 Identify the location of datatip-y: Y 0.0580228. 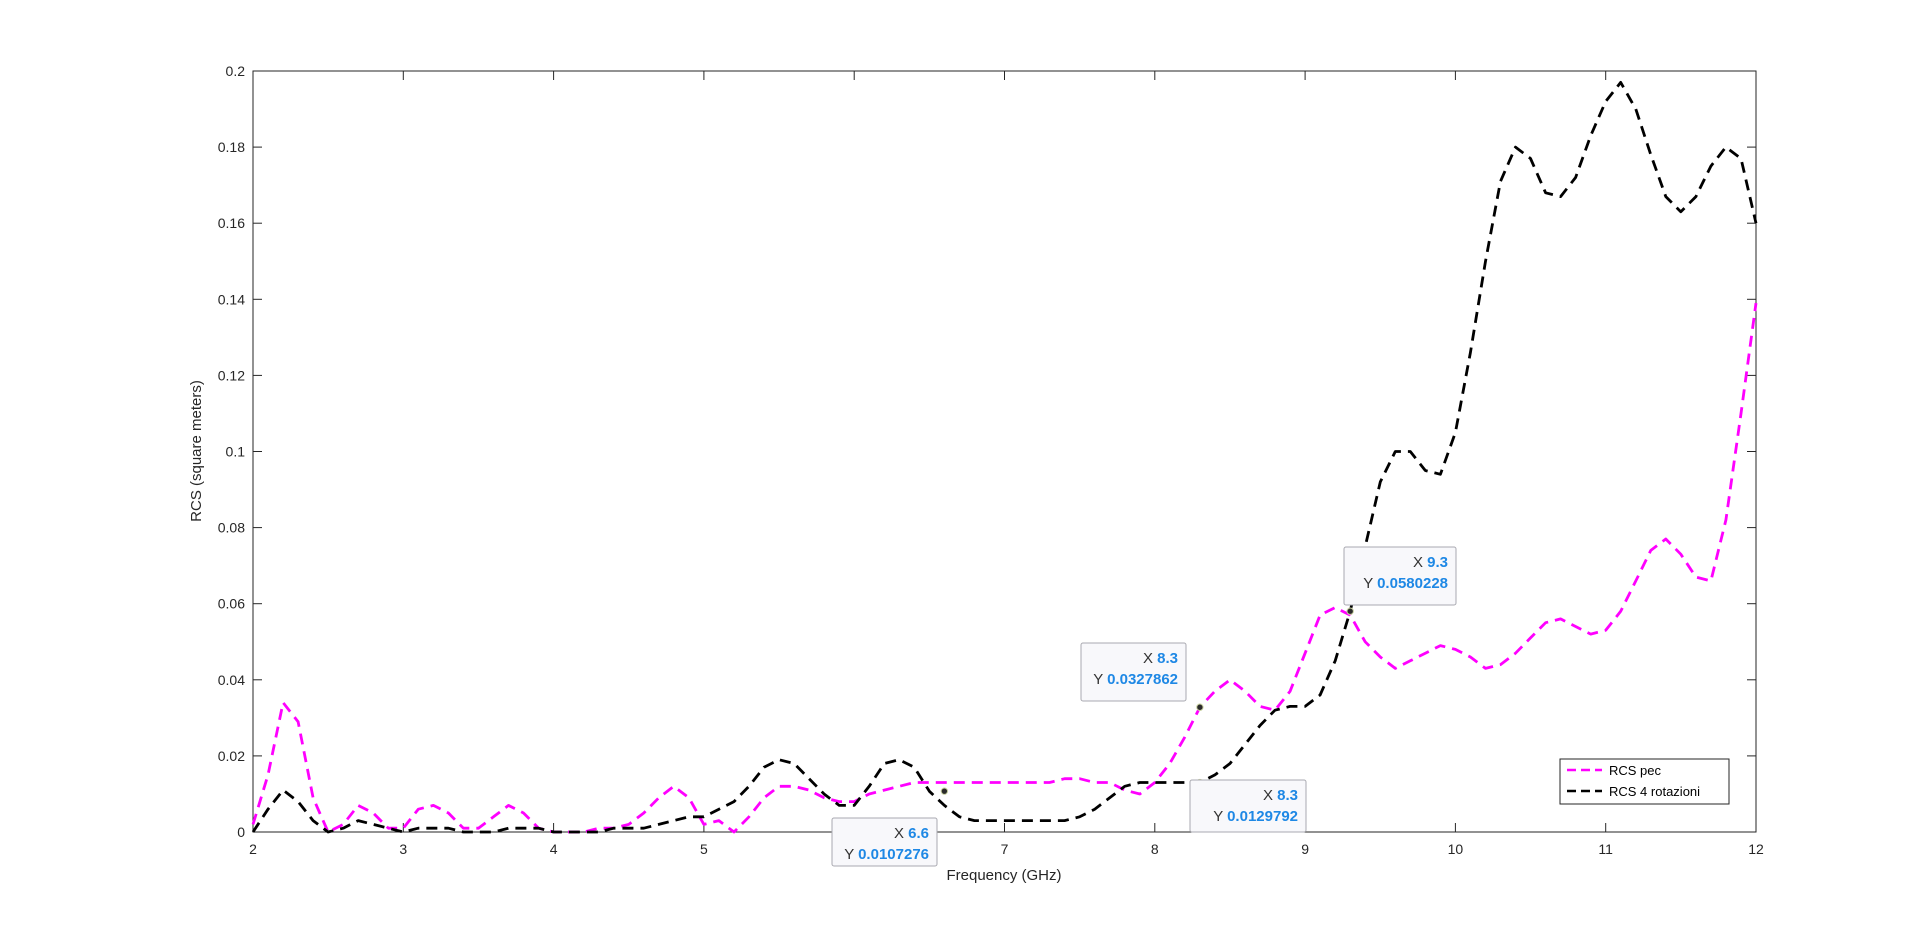
(1405, 583).